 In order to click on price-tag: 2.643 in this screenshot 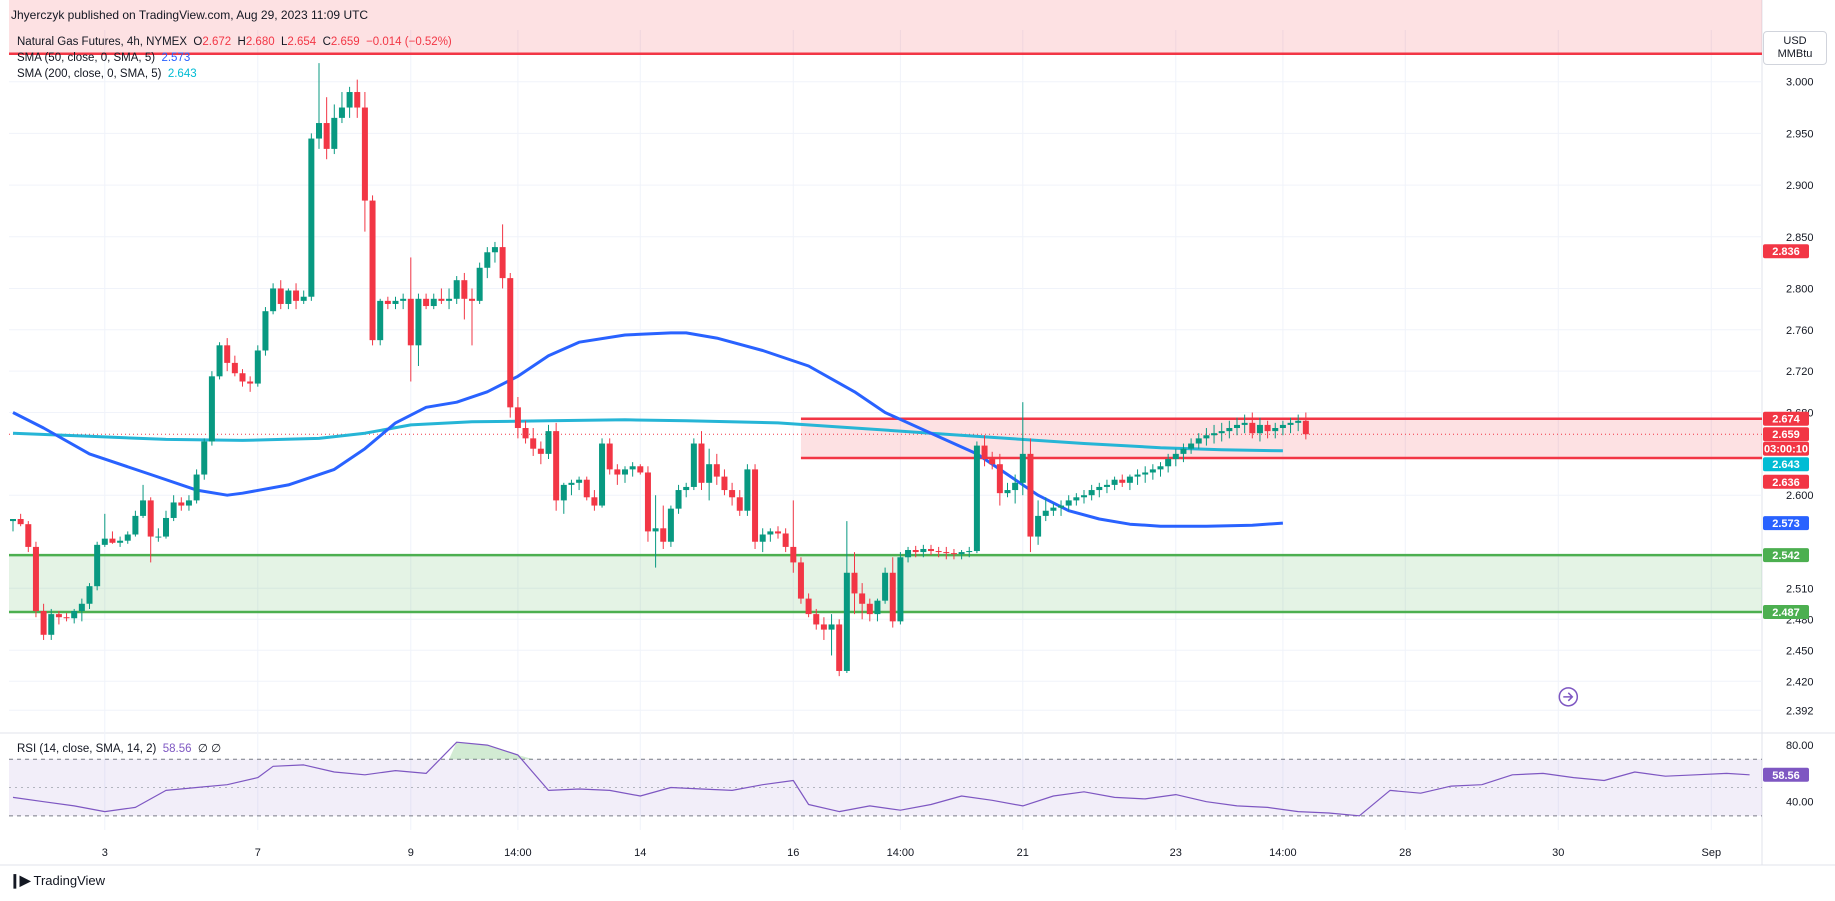, I will do `click(1786, 464)`.